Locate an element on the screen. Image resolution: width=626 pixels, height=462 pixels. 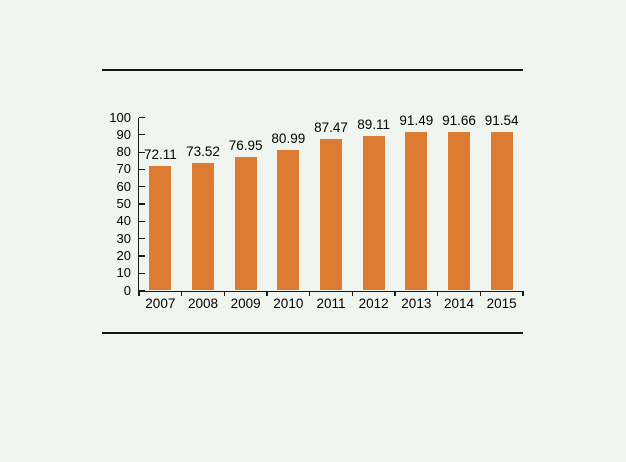
y-tick-label: 60 is located at coordinates (123, 186).